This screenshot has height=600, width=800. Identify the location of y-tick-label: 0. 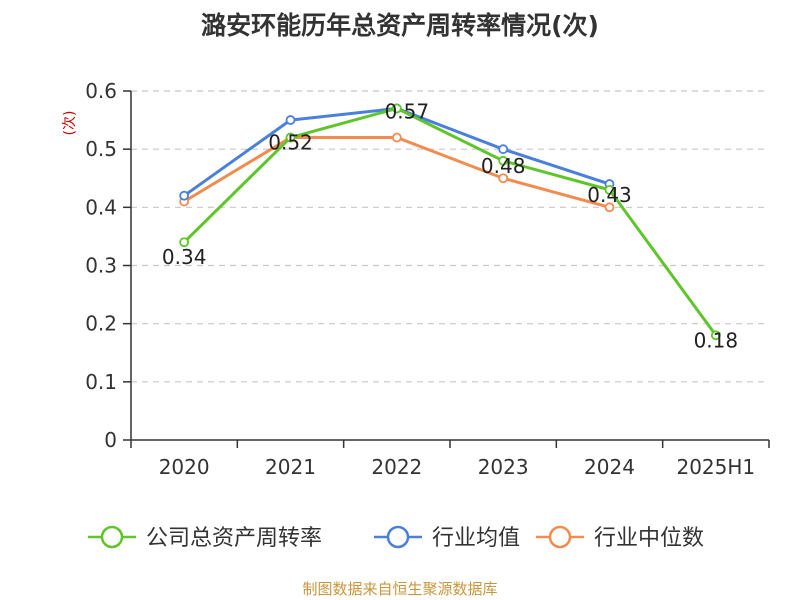
(110, 440).